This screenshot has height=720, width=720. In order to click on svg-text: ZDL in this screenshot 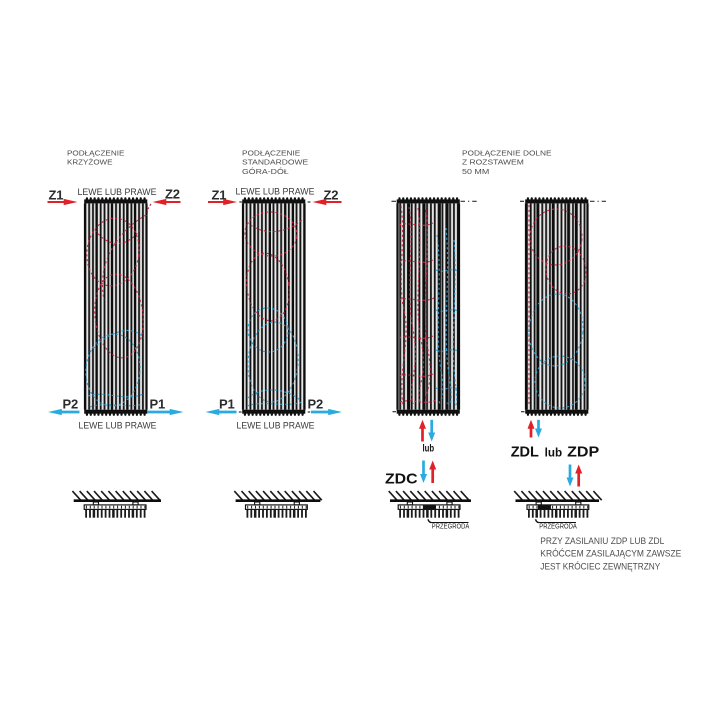, I will do `click(525, 452)`.